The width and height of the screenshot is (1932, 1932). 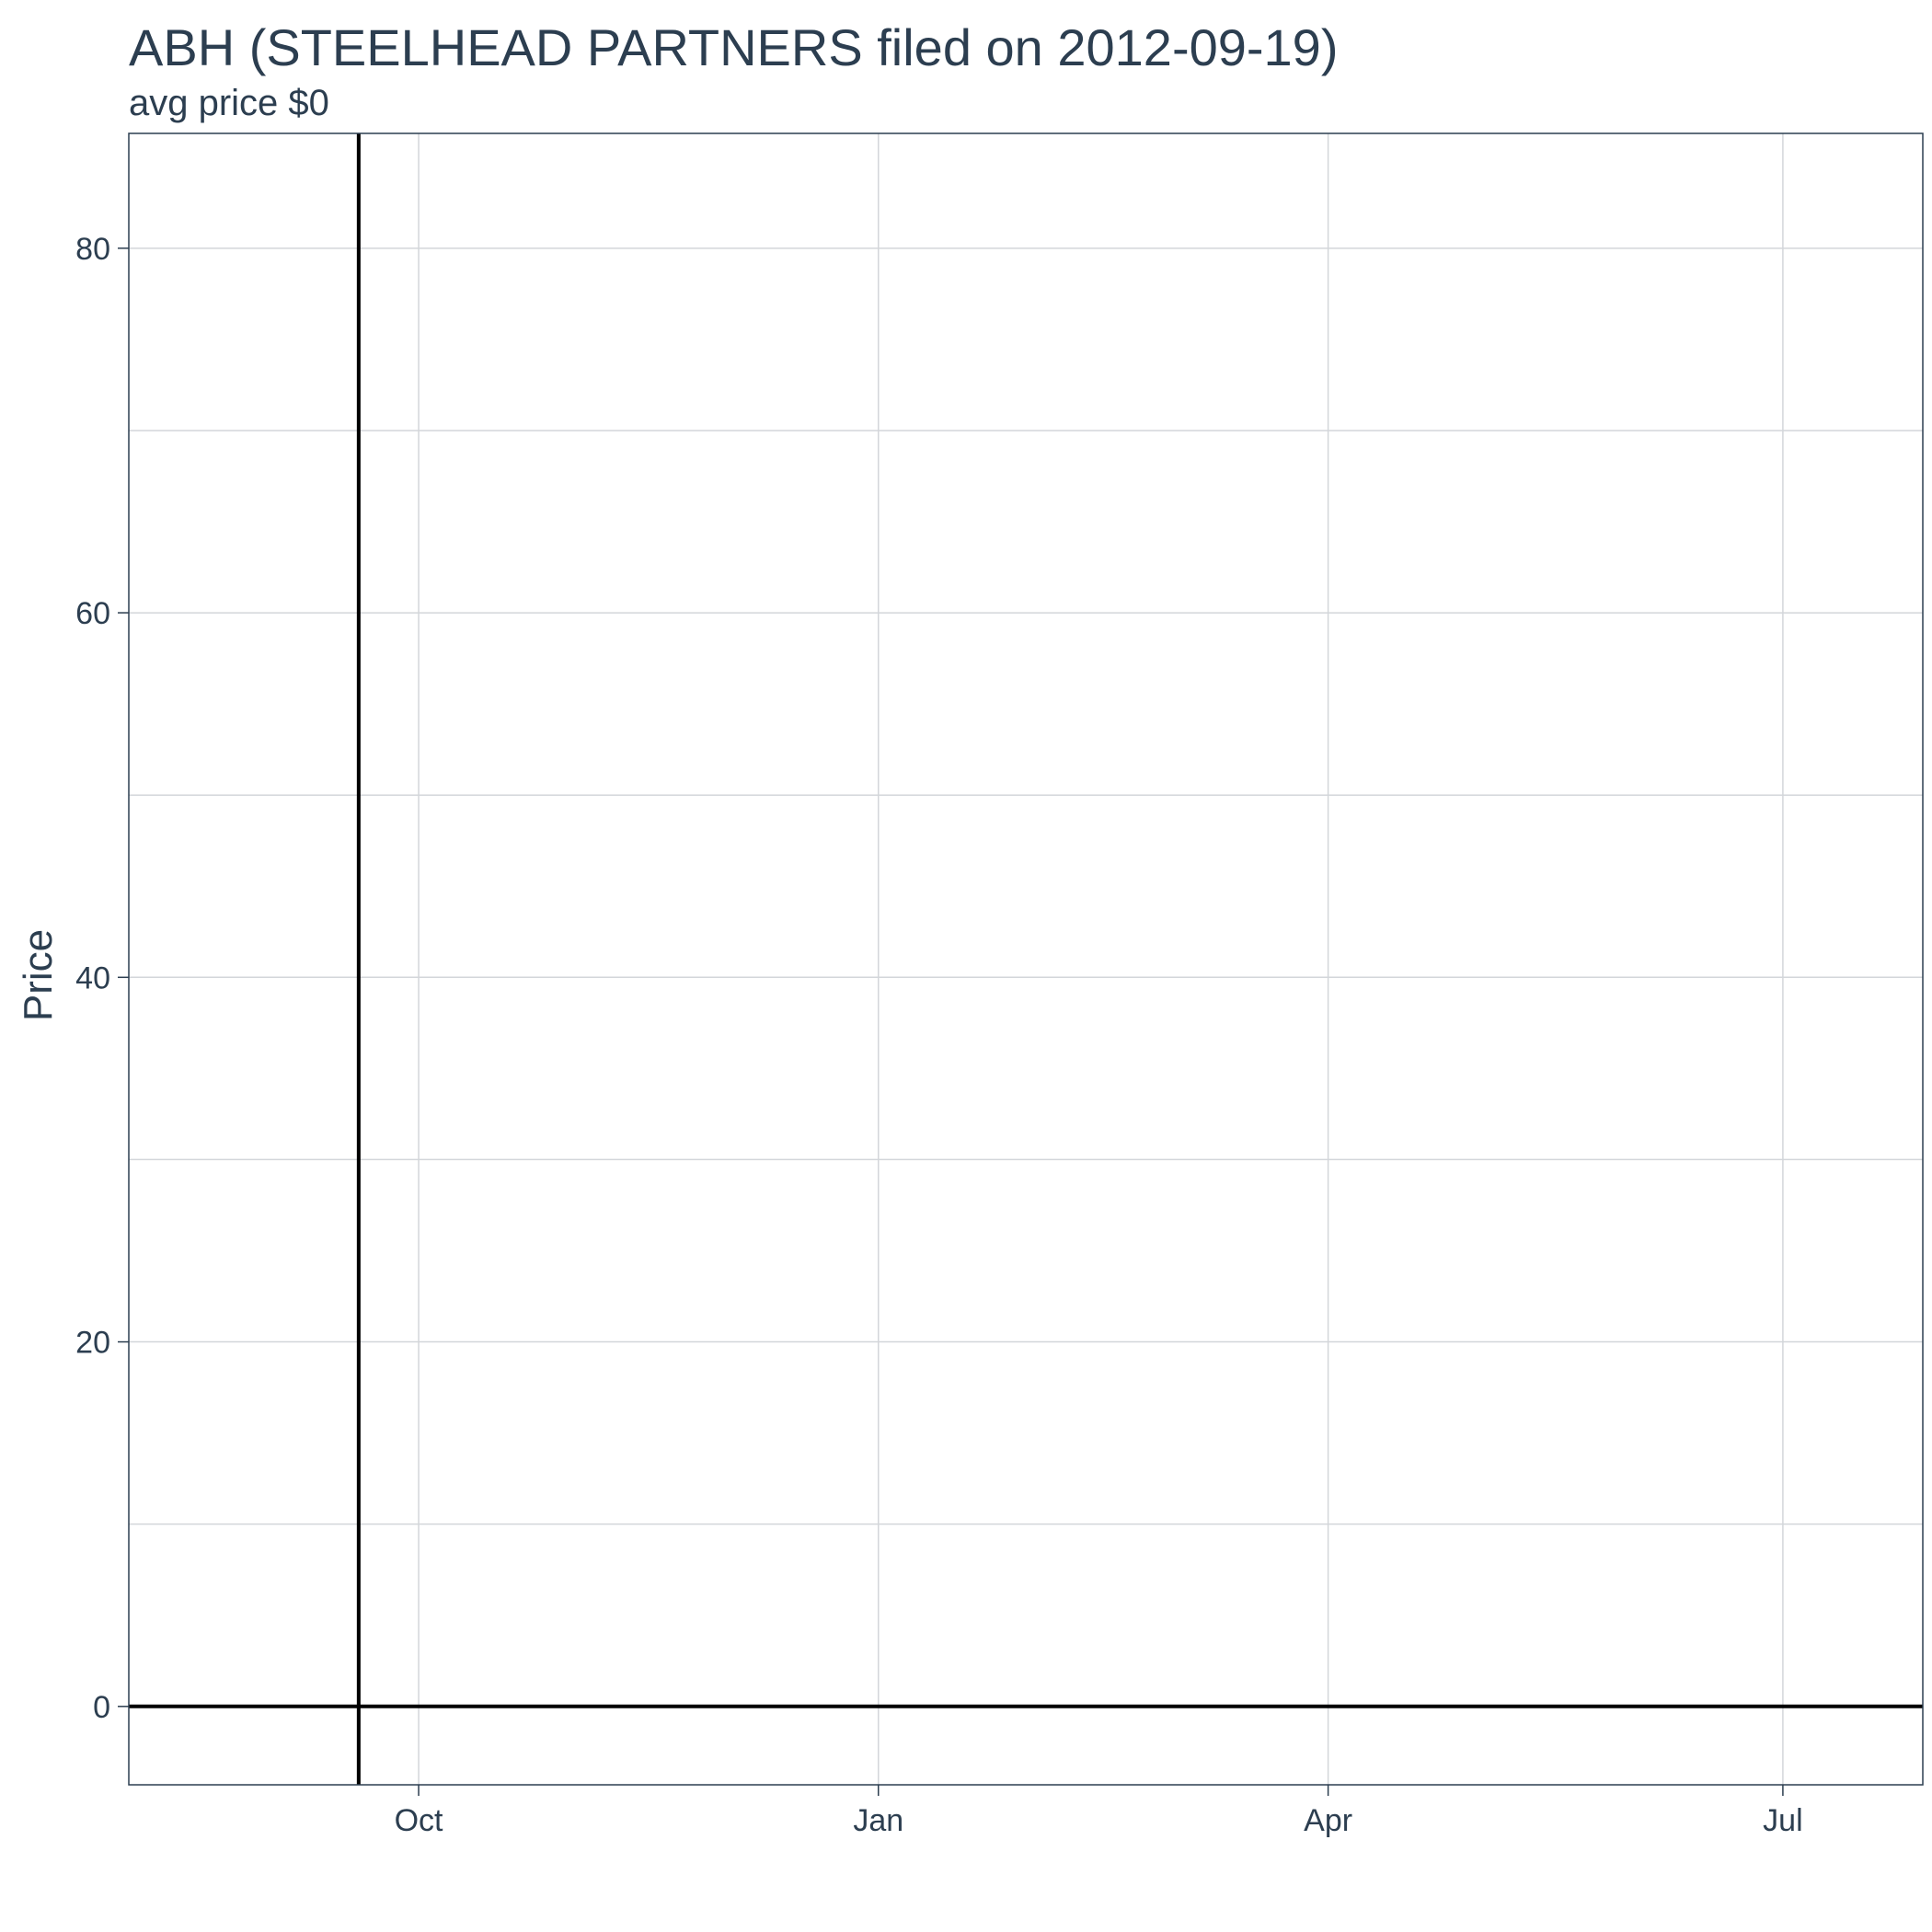 What do you see at coordinates (1782, 1820) in the screenshot?
I see `x-tick-label: Jul` at bounding box center [1782, 1820].